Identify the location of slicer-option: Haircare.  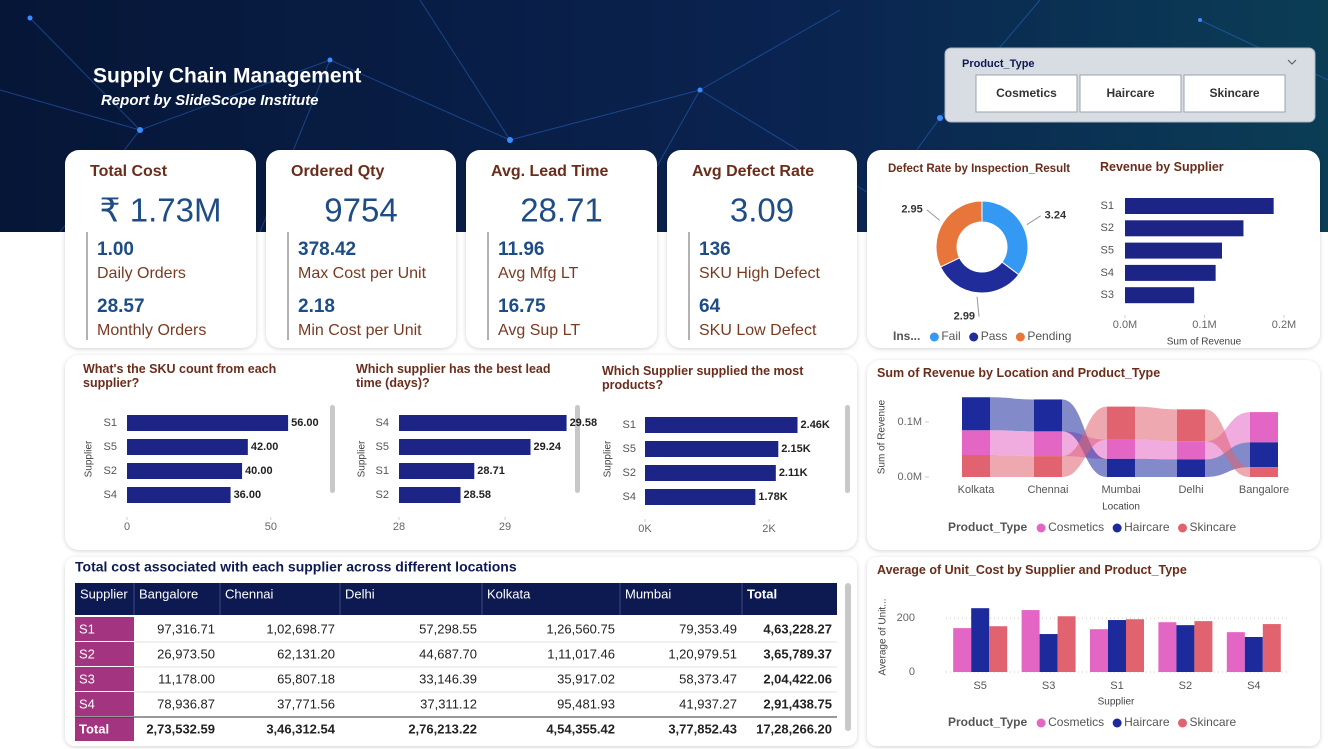
(1130, 93).